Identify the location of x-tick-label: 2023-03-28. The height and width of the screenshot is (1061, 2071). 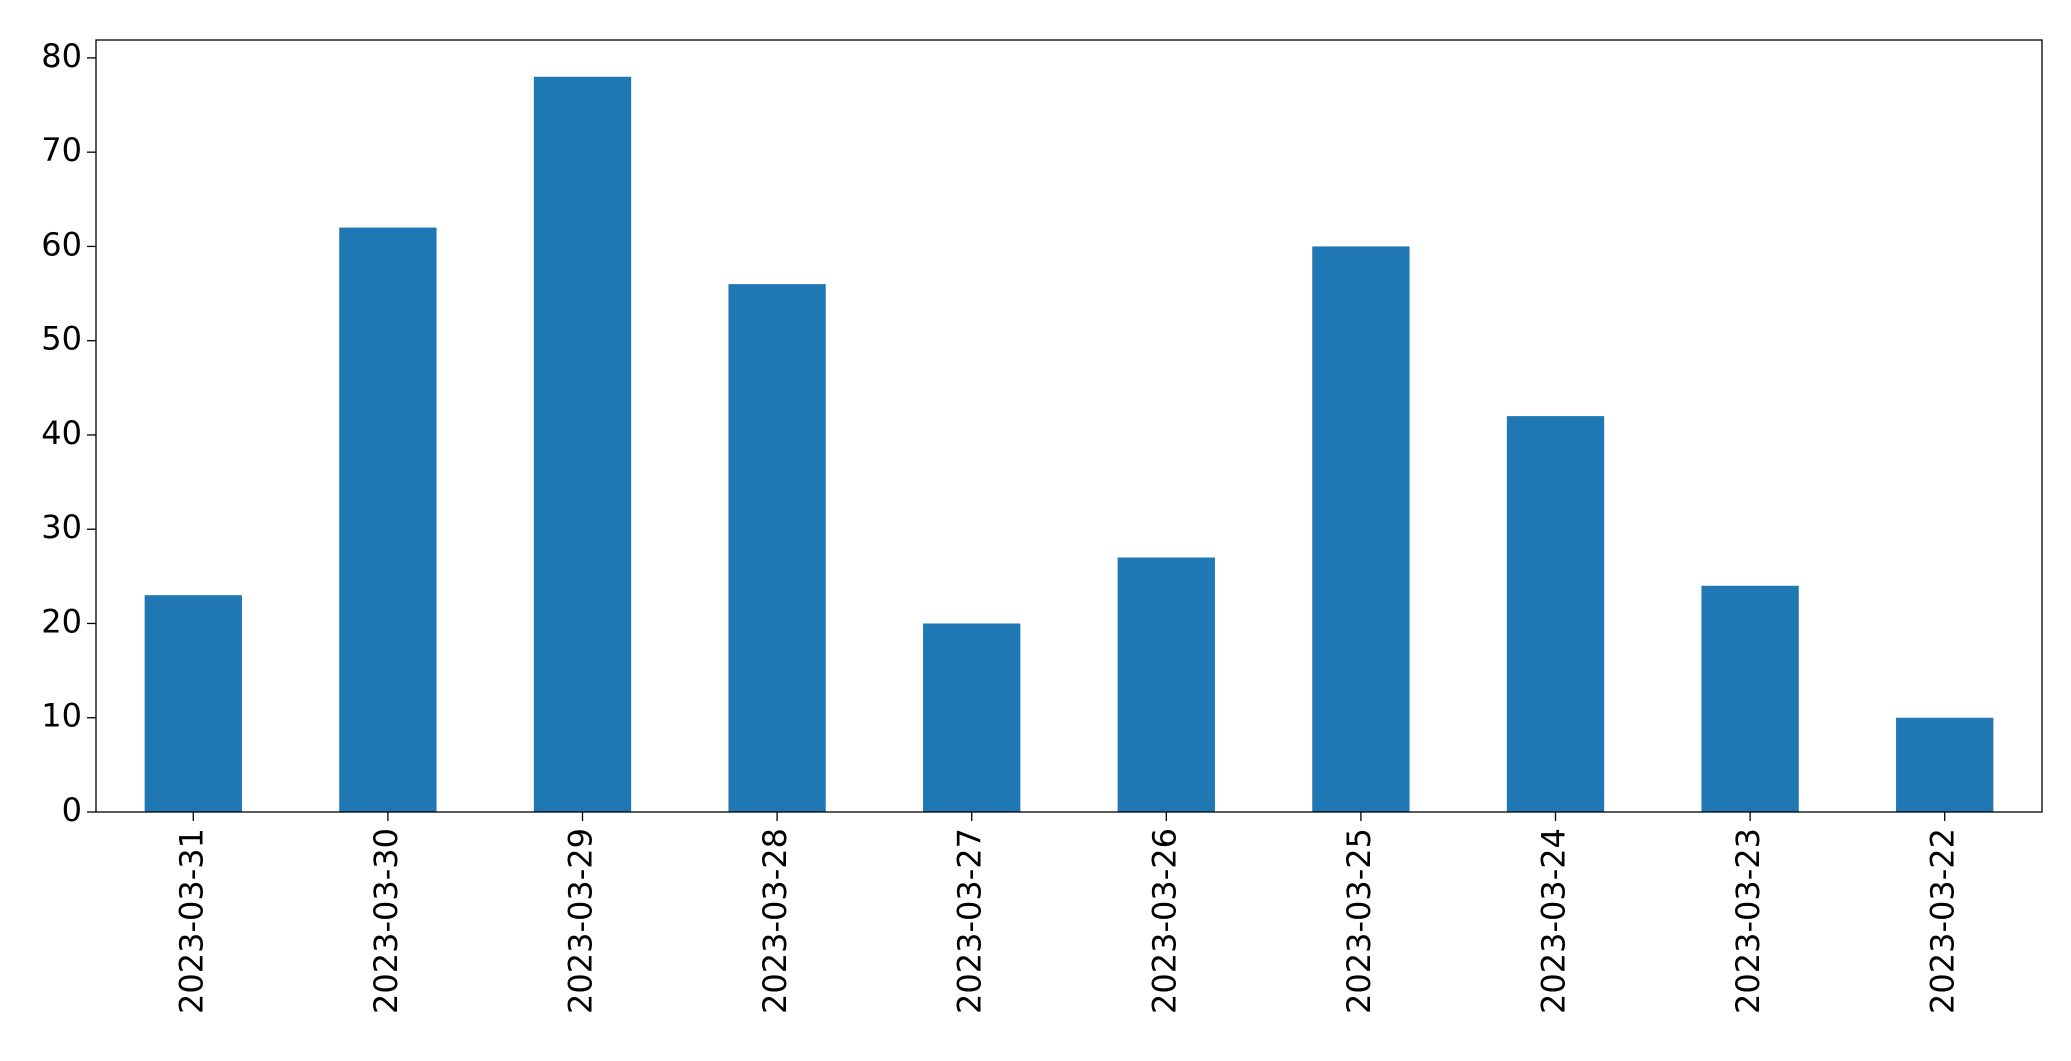
(775, 921).